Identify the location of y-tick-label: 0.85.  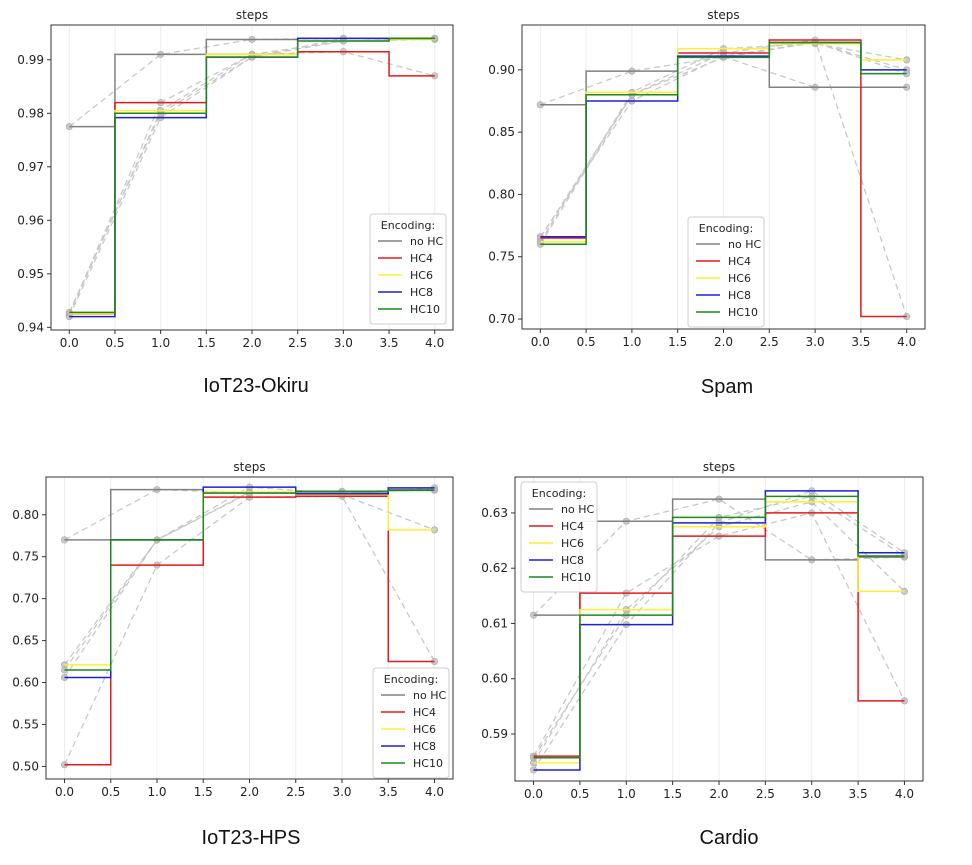
(501, 132).